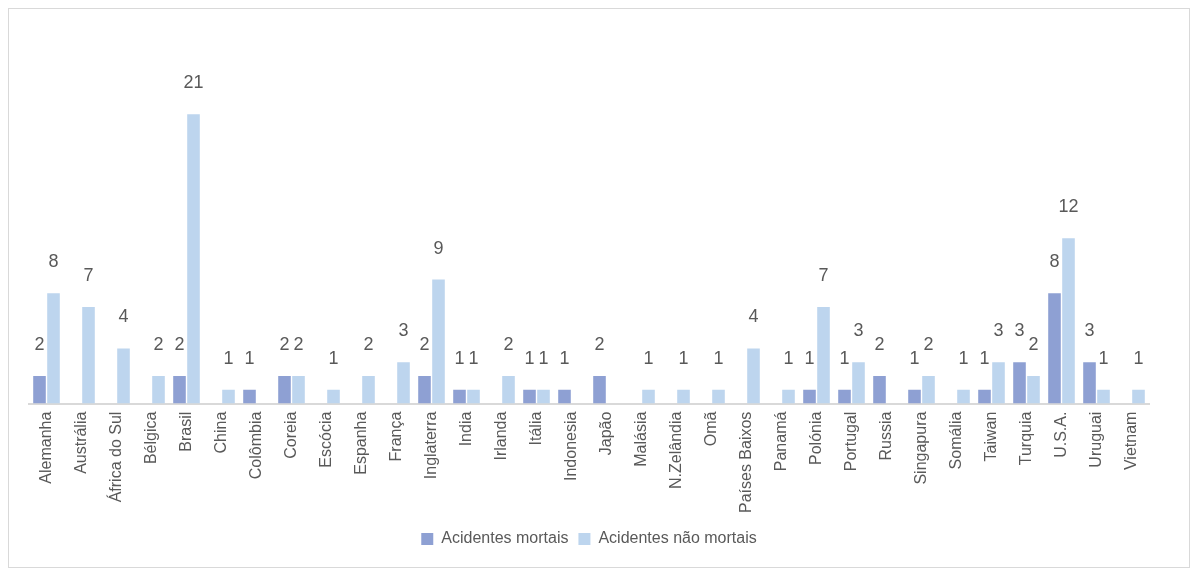 Image resolution: width=1198 pixels, height=576 pixels. Describe the element at coordinates (1060, 434) in the screenshot. I see `x-tick-label: U.S.A.` at that location.